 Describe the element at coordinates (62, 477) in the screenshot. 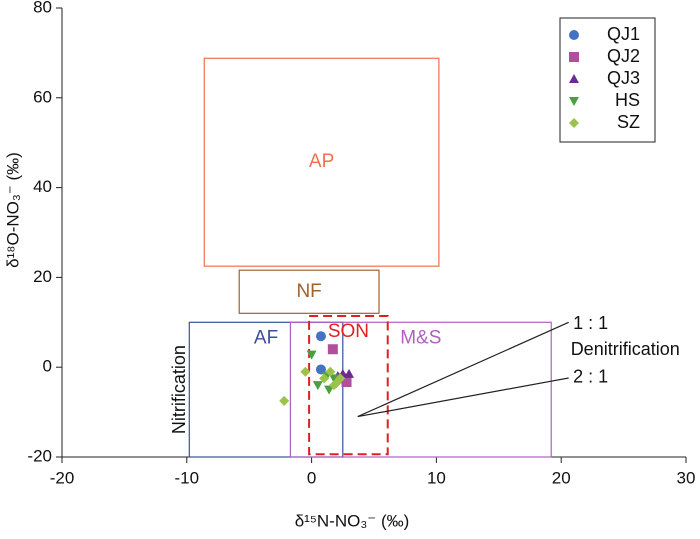

I see `x-tick-label: -20` at that location.